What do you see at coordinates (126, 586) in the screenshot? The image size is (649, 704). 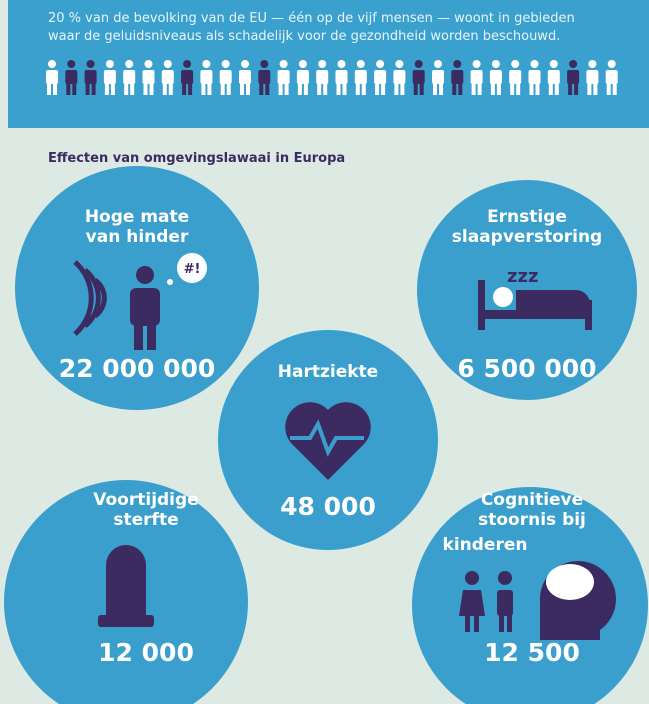 I see `grave-icon` at bounding box center [126, 586].